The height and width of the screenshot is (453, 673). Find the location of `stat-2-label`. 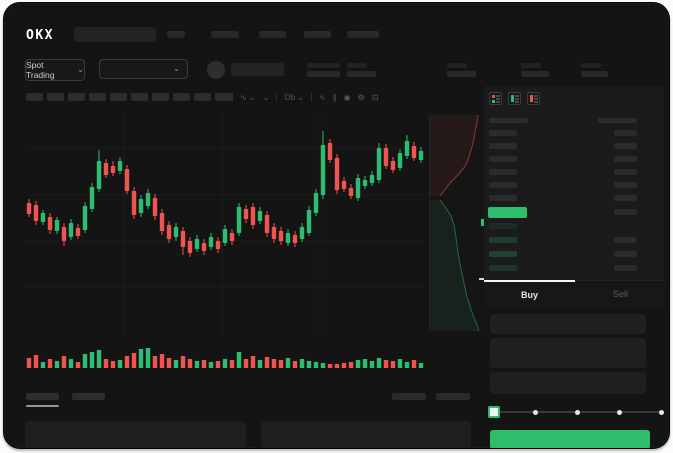

stat-2-label is located at coordinates (356, 65).